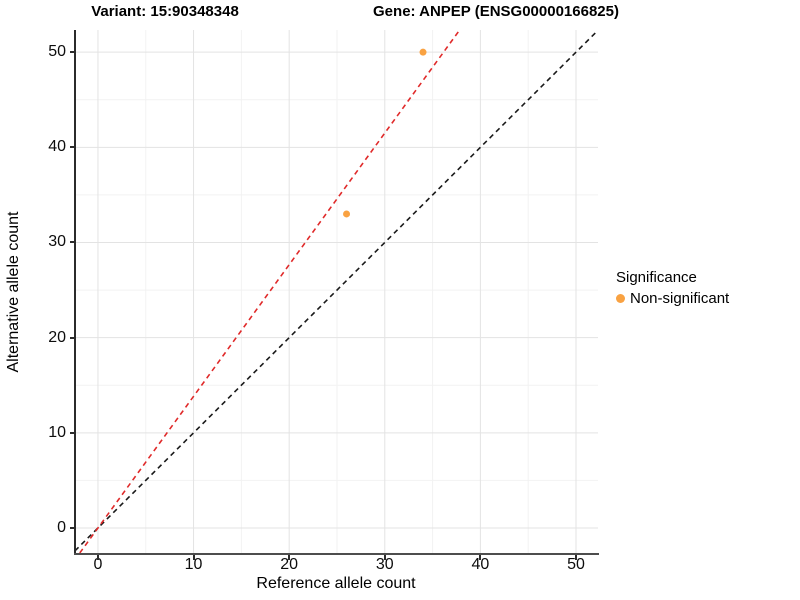 The width and height of the screenshot is (800, 600). What do you see at coordinates (13, 292) in the screenshot?
I see `y-axis-label: Alternative allele count` at bounding box center [13, 292].